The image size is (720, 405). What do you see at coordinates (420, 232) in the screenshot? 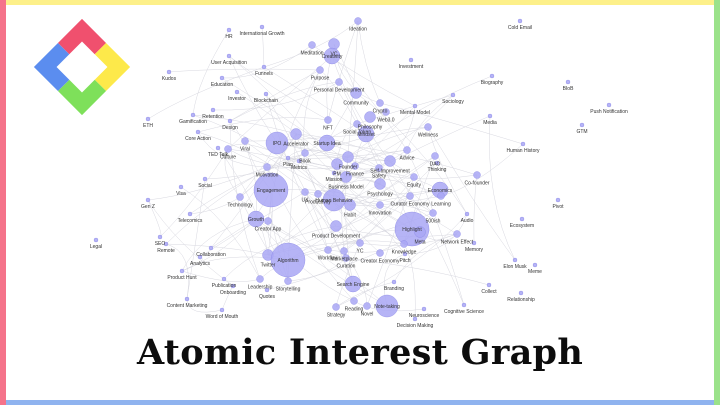
I see `node-meta` at bounding box center [420, 232].